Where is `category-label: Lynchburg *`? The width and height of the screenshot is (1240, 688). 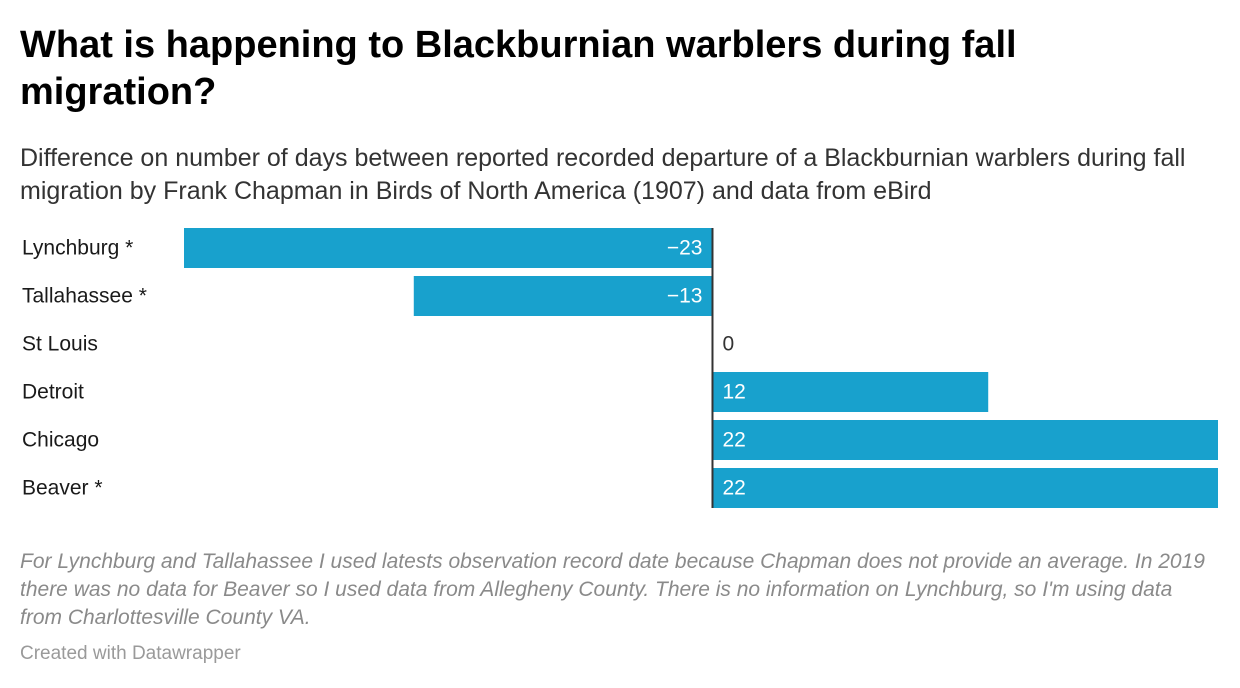 category-label: Lynchburg * is located at coordinates (77, 248).